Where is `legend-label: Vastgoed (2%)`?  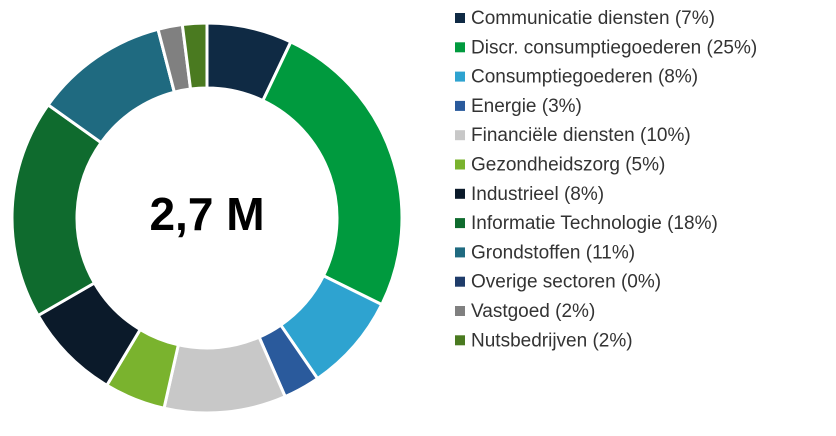 legend-label: Vastgoed (2%) is located at coordinates (533, 311).